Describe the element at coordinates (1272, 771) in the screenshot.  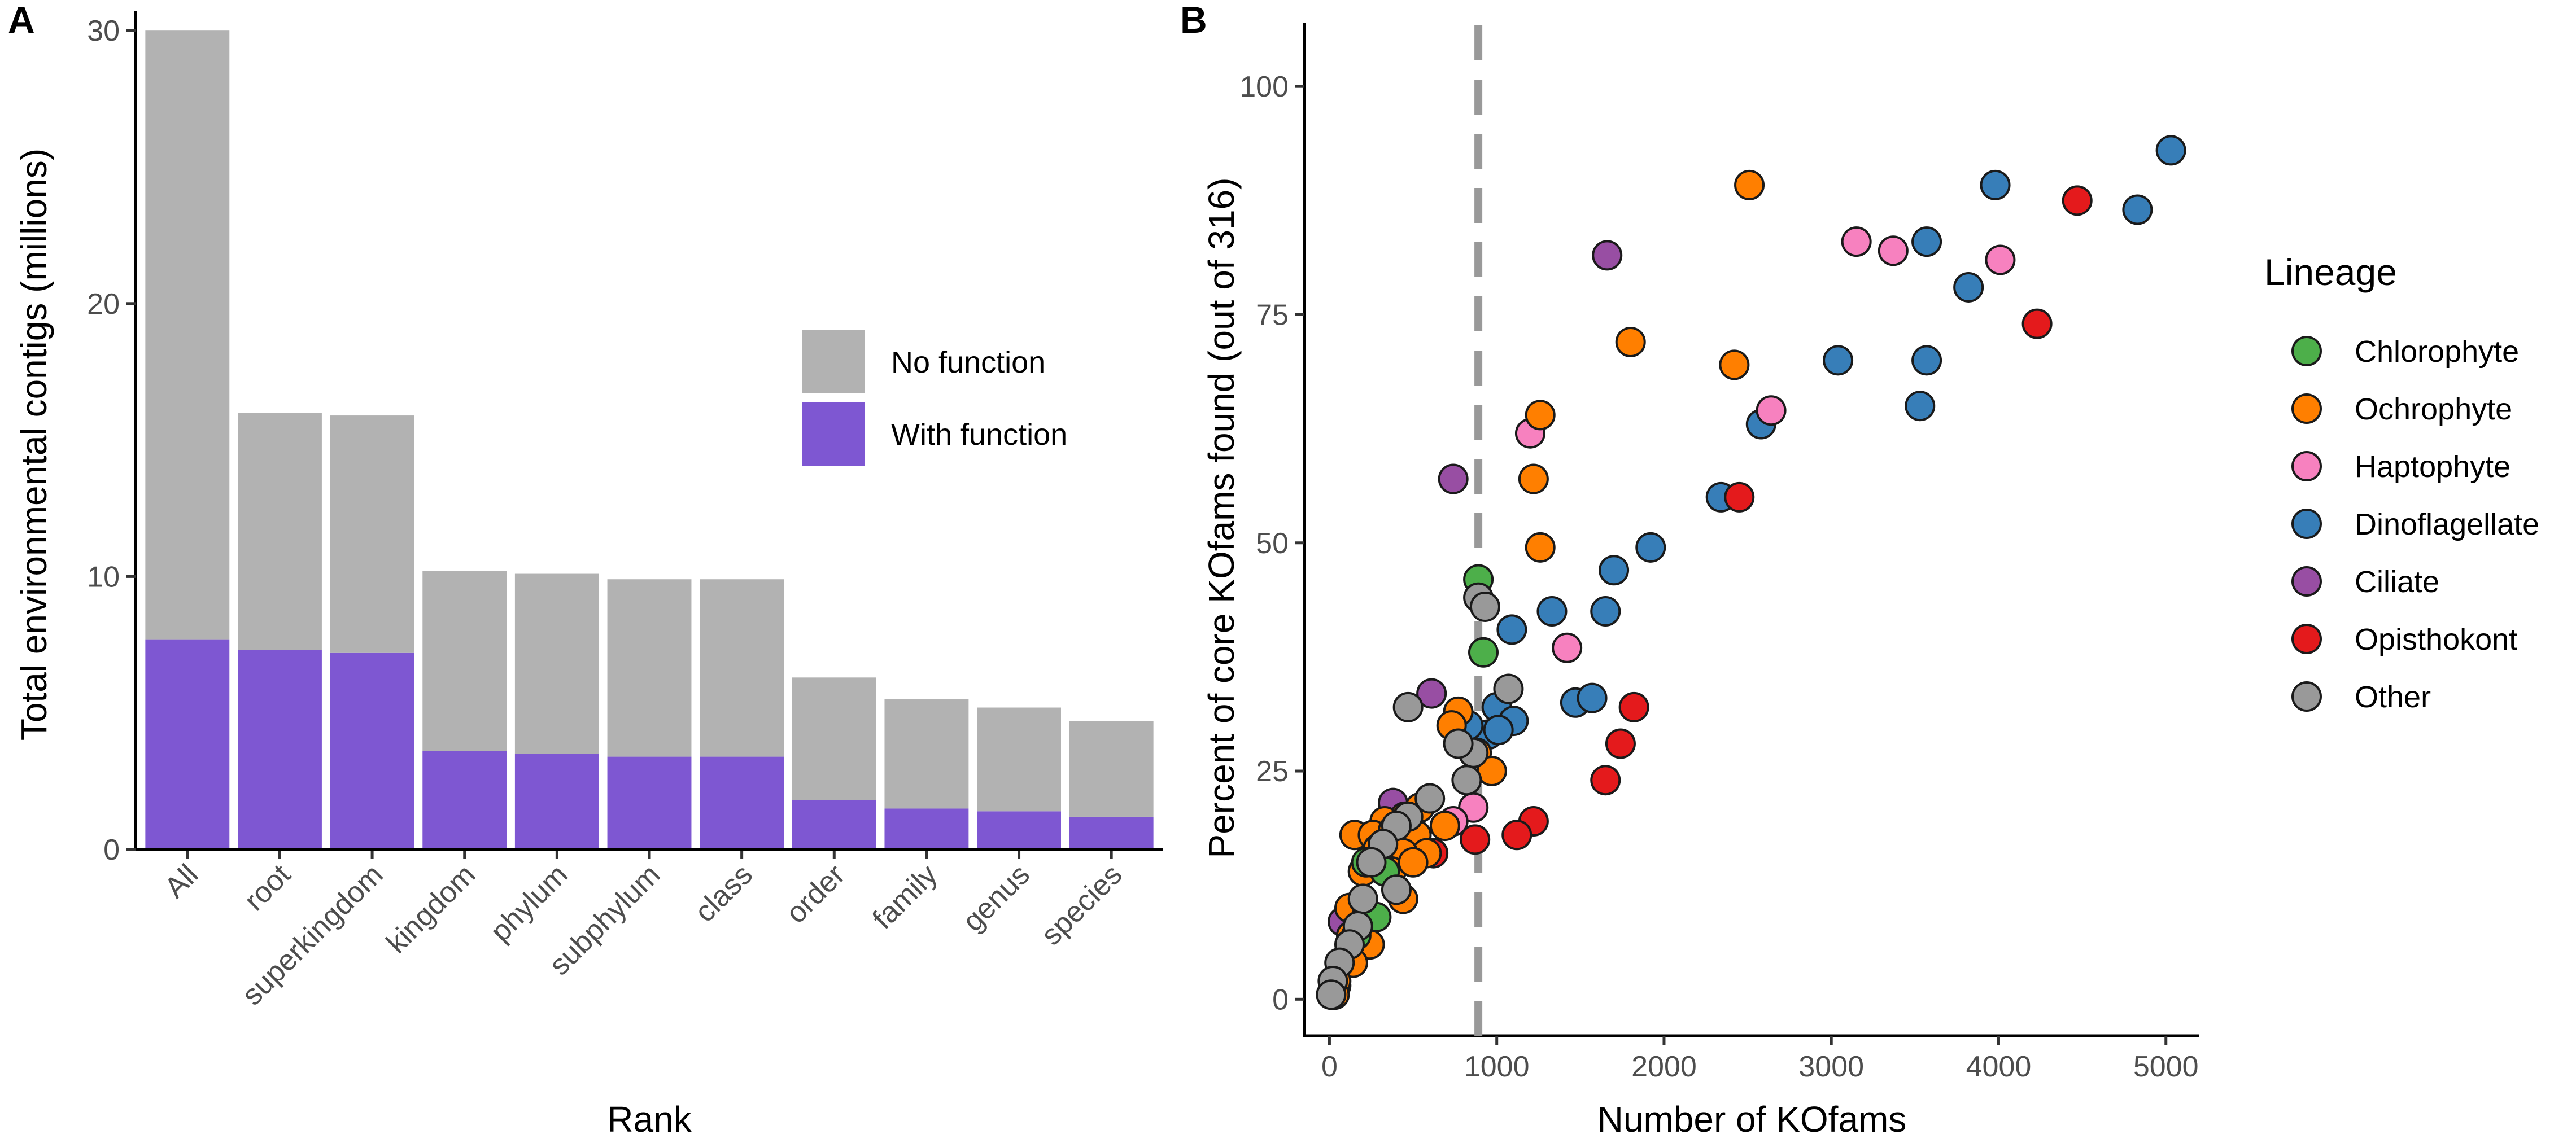
I see `y-tick-label: 25` at that location.